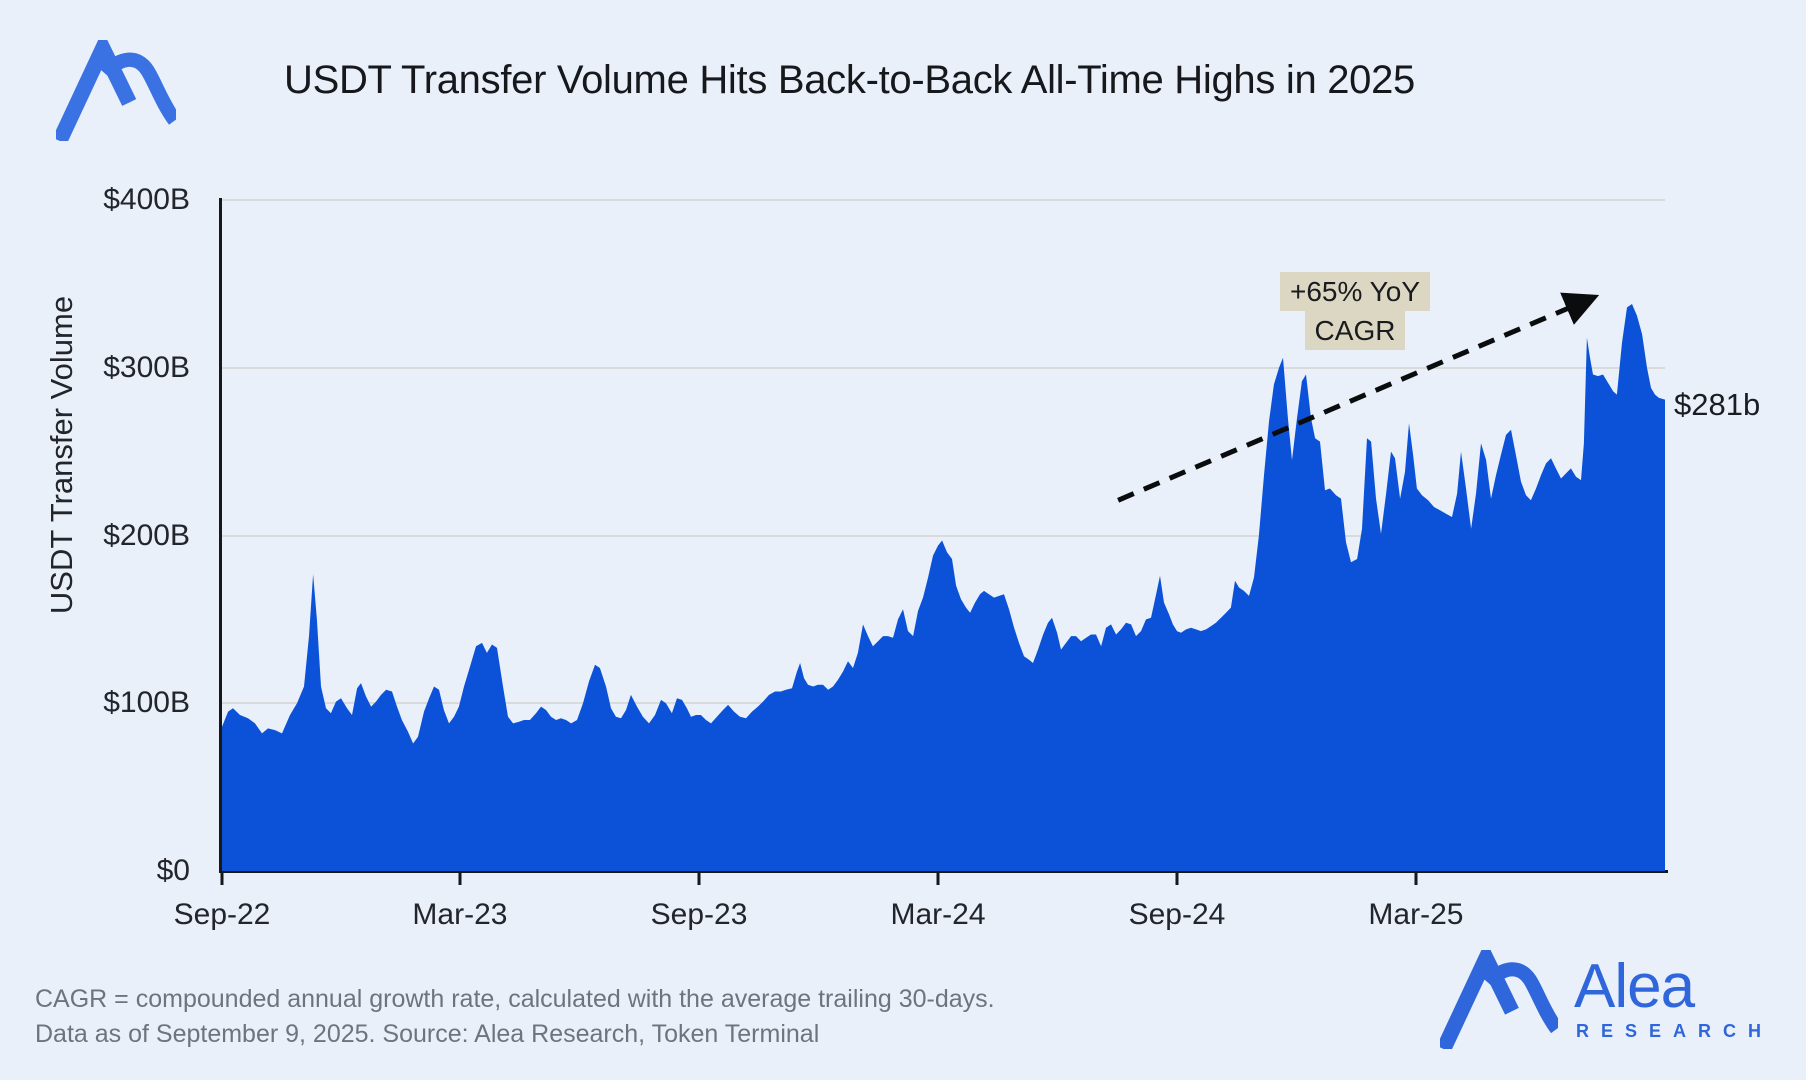 This screenshot has height=1080, width=1806. Describe the element at coordinates (1177, 914) in the screenshot. I see `x-tick-label-Sep-24: Sep-24` at that location.